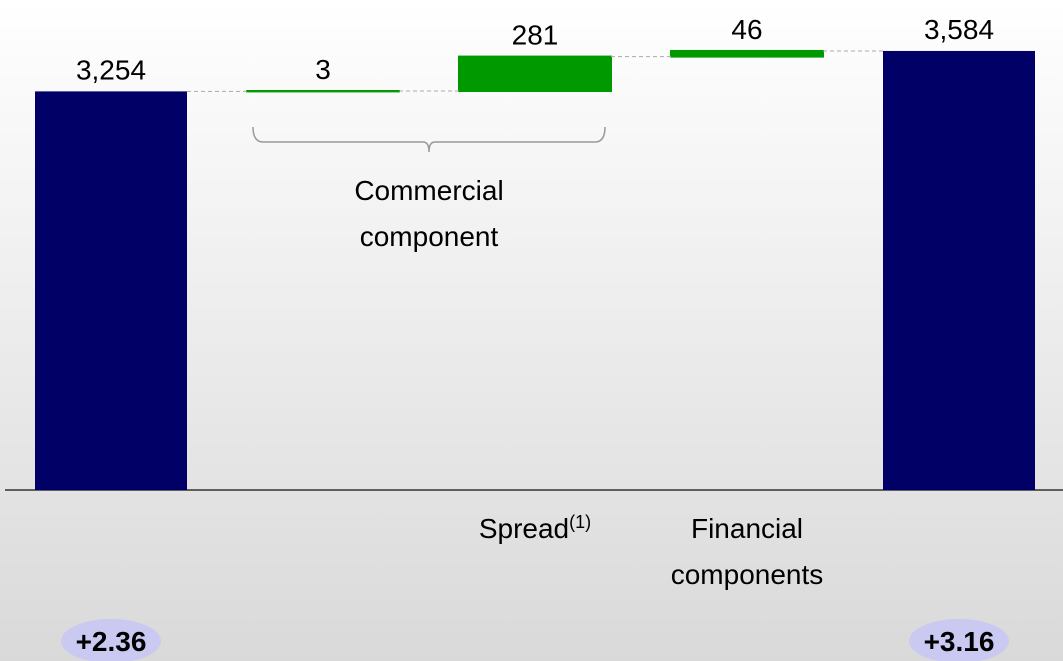 The width and height of the screenshot is (1063, 661). I want to click on badge-label: +3.16, so click(959, 641).